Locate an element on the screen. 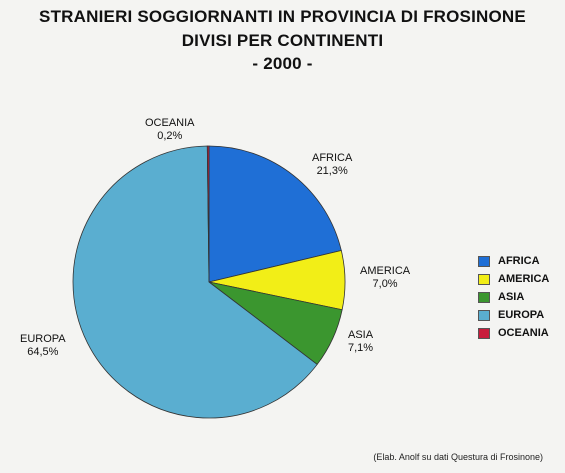 The height and width of the screenshot is (473, 565). legend-item-africa: AFRICA is located at coordinates (513, 261).